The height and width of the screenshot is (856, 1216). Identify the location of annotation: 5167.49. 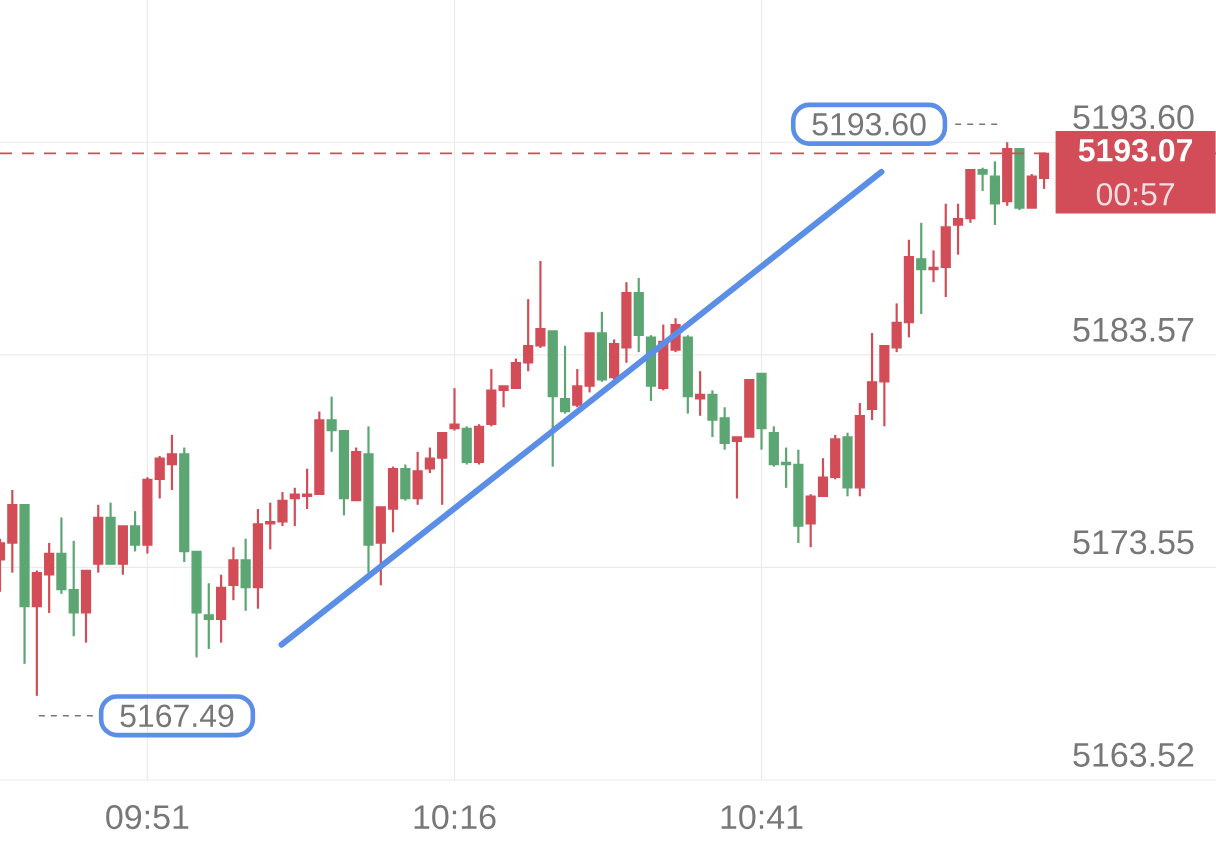
(177, 716).